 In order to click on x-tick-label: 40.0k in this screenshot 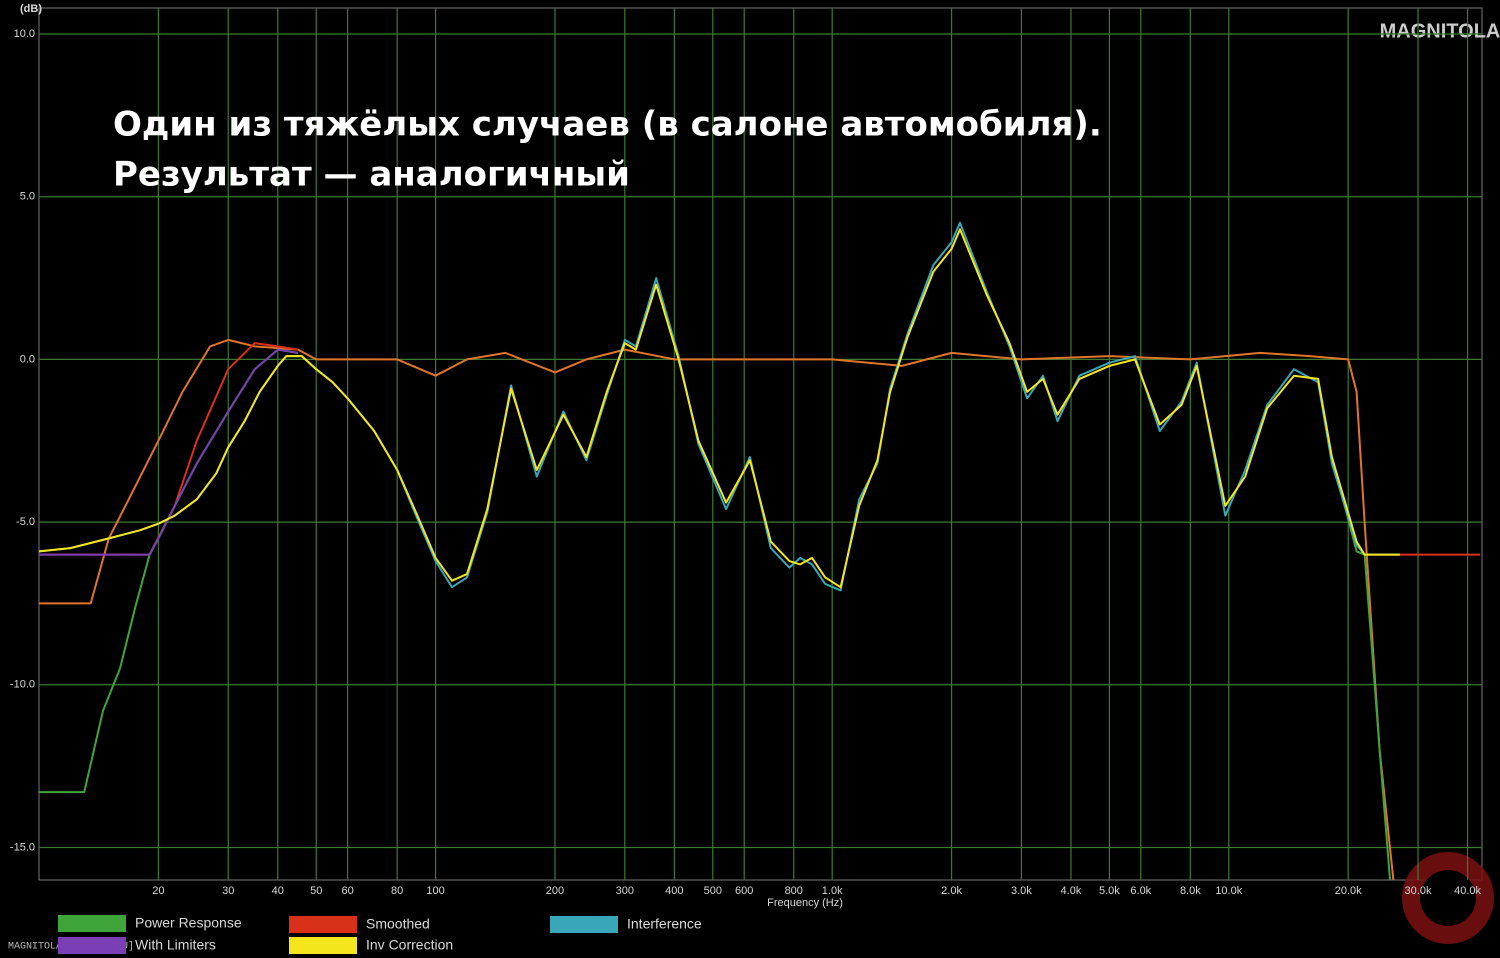, I will do `click(1467, 891)`.